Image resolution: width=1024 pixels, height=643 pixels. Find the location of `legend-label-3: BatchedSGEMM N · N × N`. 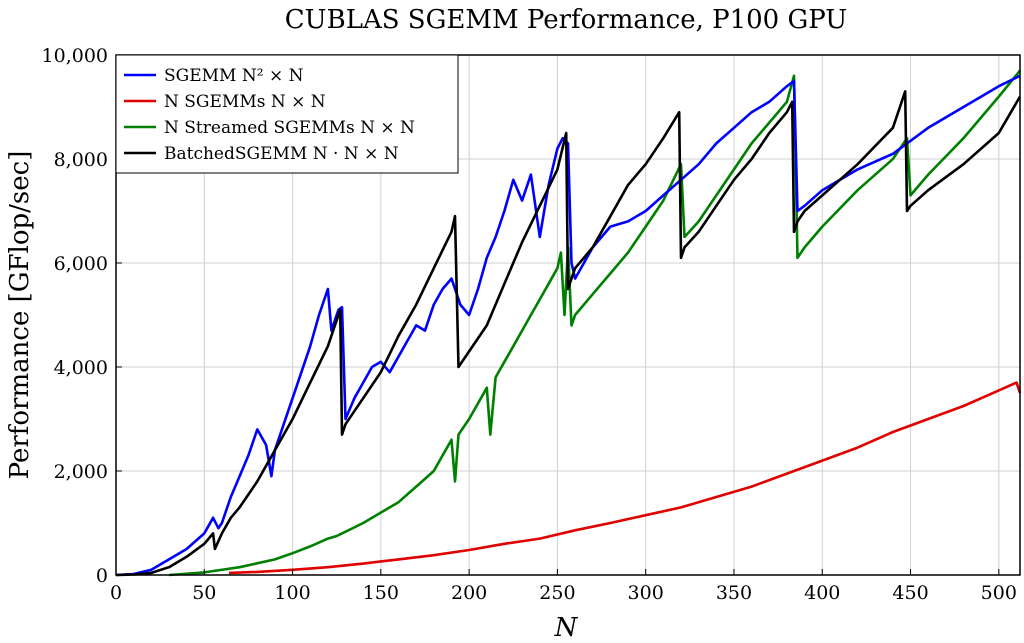

legend-label-3: BatchedSGEMM N · N × N is located at coordinates (281, 154).